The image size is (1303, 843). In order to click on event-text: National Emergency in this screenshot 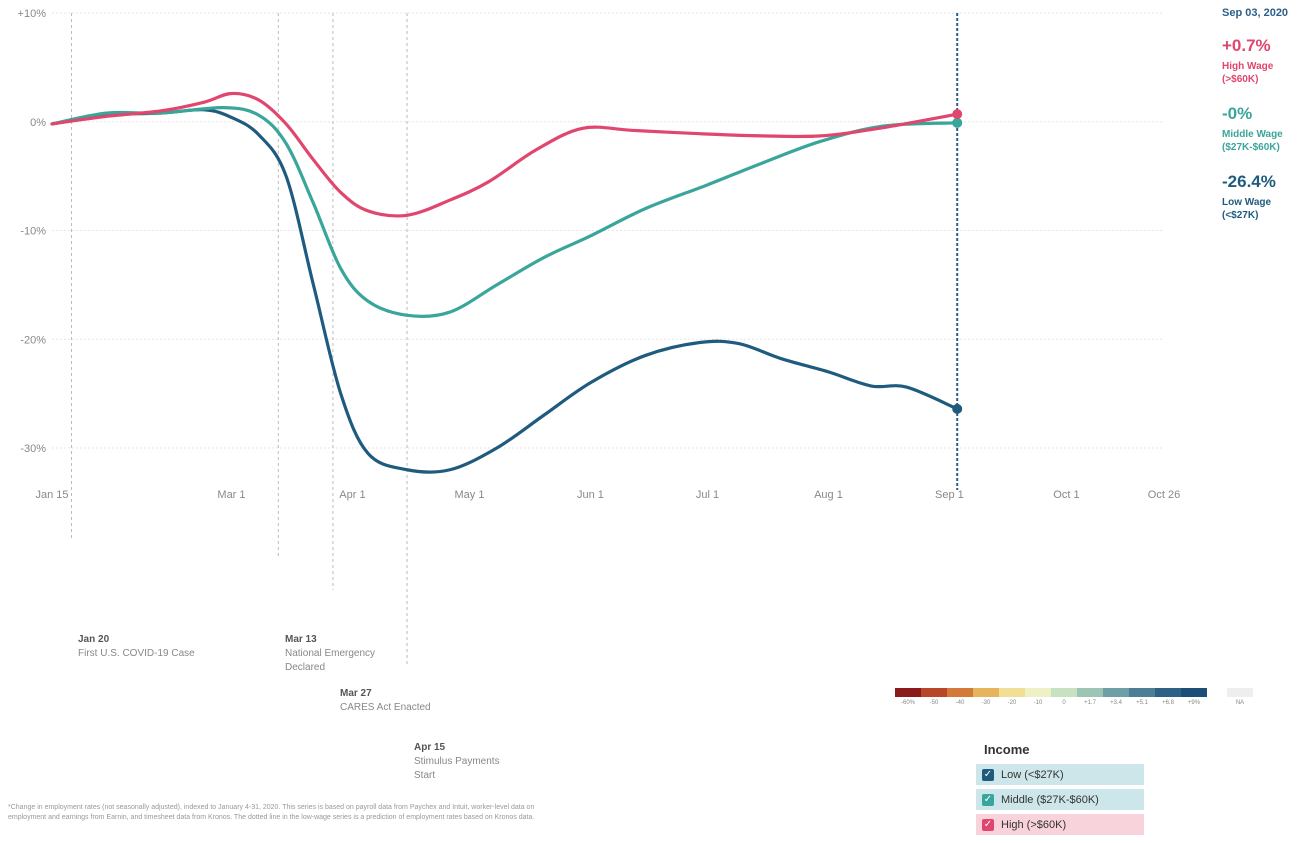, I will do `click(330, 653)`.